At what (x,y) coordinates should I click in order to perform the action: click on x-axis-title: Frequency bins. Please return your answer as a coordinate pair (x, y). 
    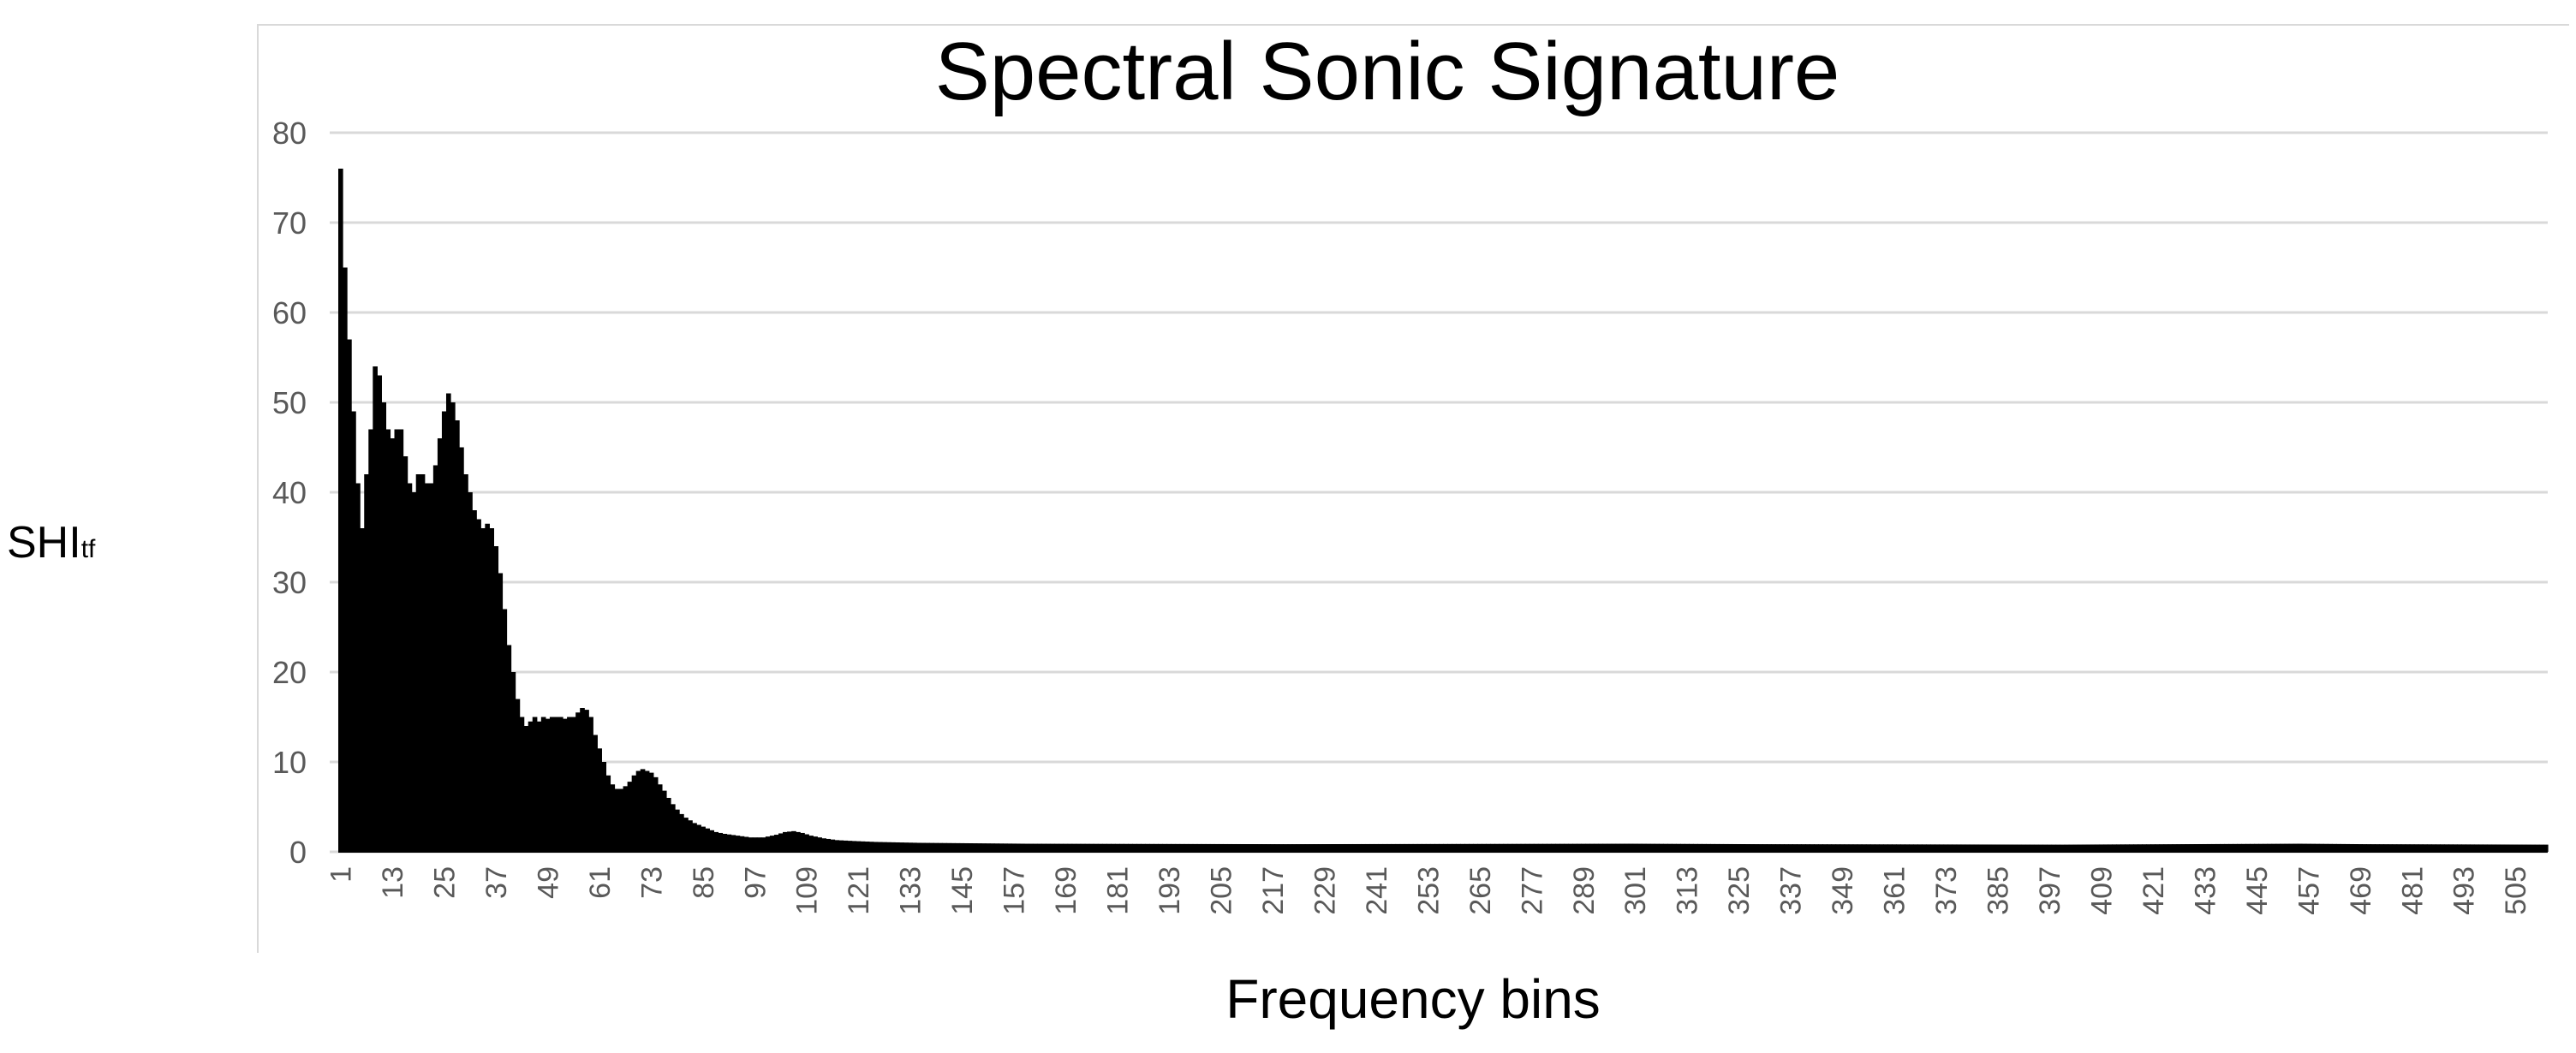
    Looking at the image, I should click on (1413, 999).